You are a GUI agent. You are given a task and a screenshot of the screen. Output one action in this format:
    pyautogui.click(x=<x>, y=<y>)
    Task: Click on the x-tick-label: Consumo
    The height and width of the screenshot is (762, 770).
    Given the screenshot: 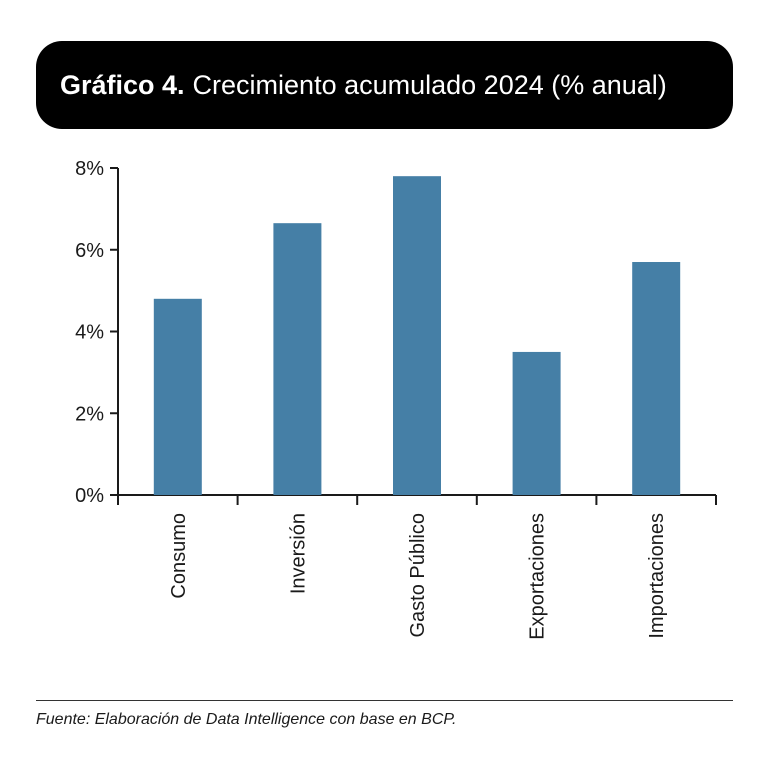 What is the action you would take?
    pyautogui.click(x=179, y=556)
    